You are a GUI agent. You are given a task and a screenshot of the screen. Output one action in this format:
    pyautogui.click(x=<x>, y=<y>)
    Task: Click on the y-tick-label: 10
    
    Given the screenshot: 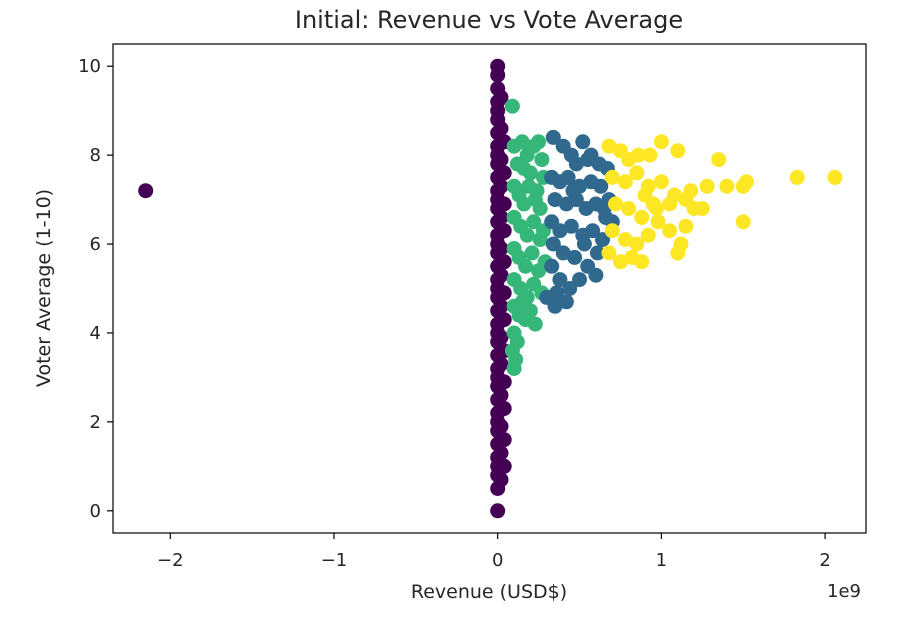 What is the action you would take?
    pyautogui.click(x=89, y=66)
    